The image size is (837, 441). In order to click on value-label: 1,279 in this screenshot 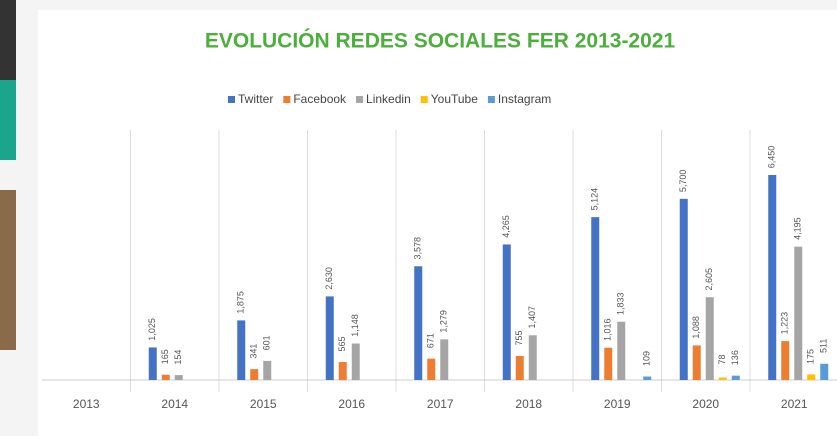, I will do `click(444, 321)`.